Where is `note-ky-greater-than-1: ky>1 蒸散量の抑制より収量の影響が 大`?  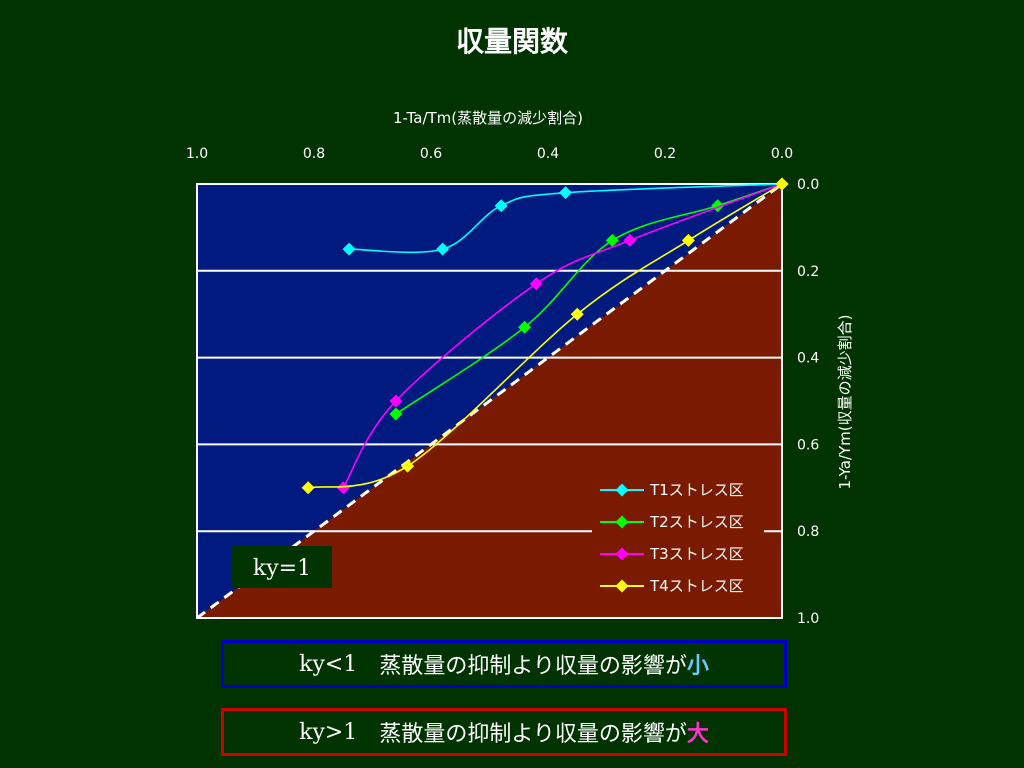 note-ky-greater-than-1: ky>1 蒸散量の抑制より収量の影響が 大 is located at coordinates (504, 732).